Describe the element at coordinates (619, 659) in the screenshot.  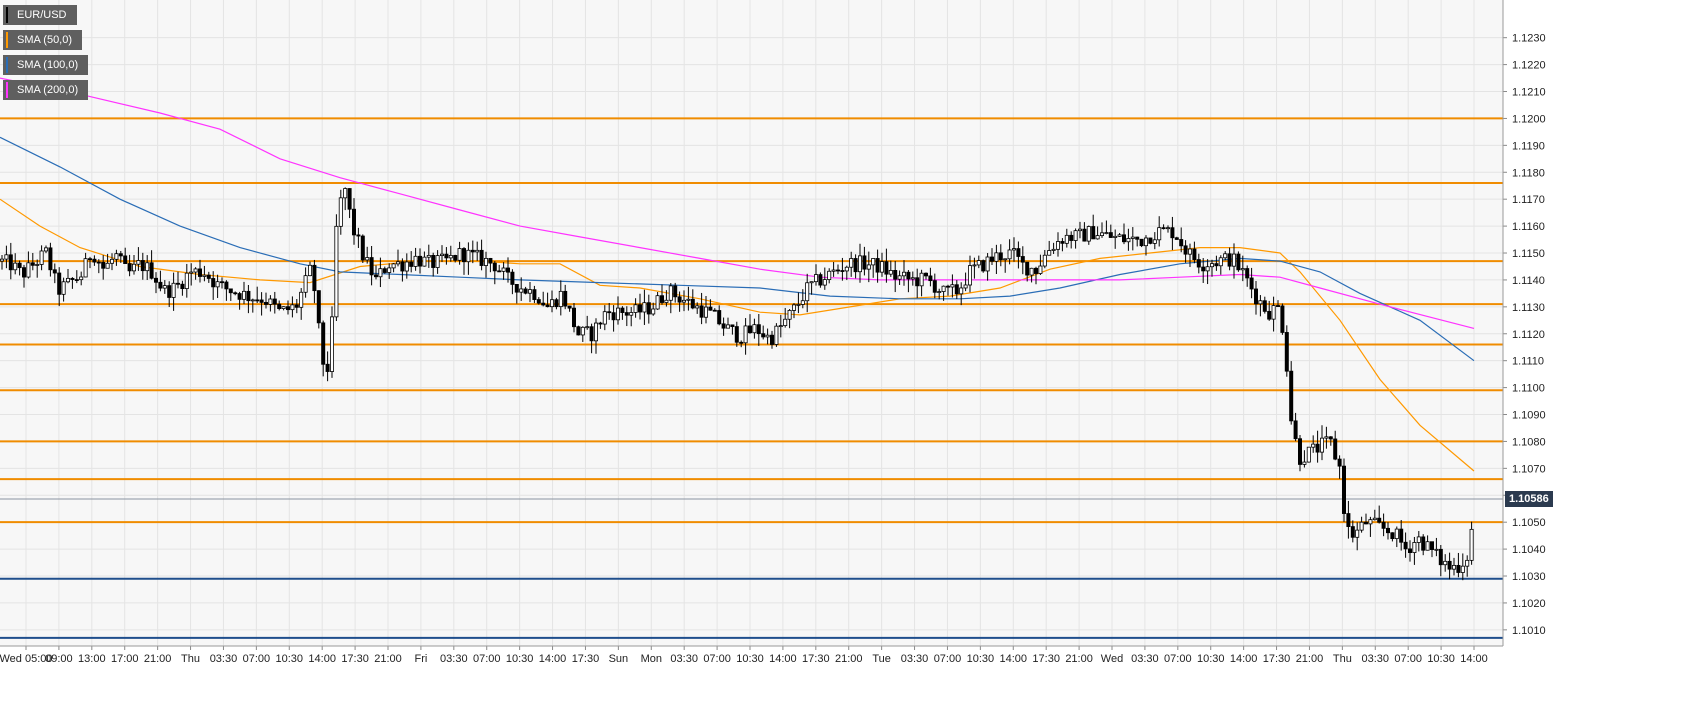
I see `x-tick-label: Sun` at that location.